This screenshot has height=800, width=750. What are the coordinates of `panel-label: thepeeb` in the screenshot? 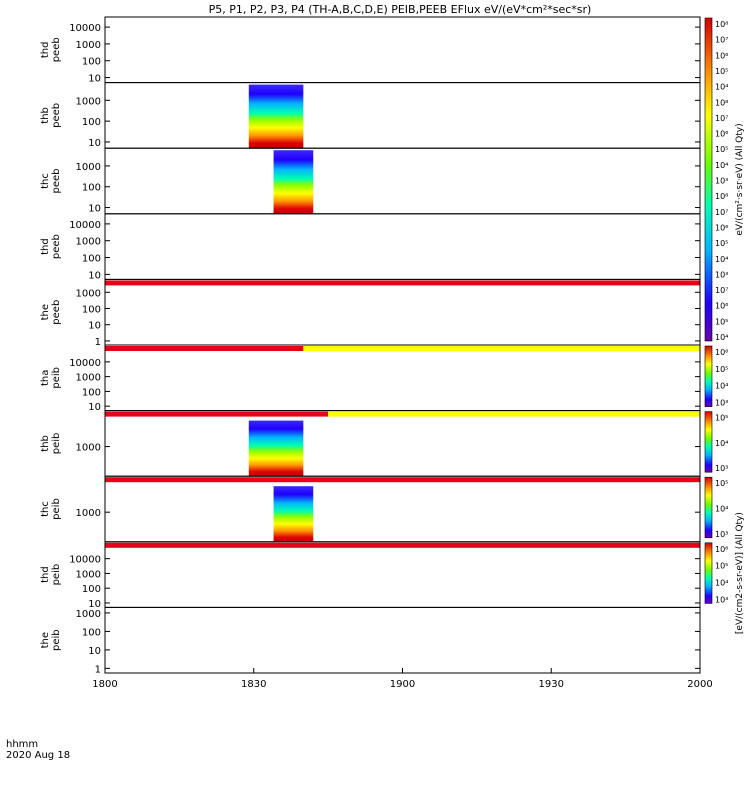 It's located at (51, 312).